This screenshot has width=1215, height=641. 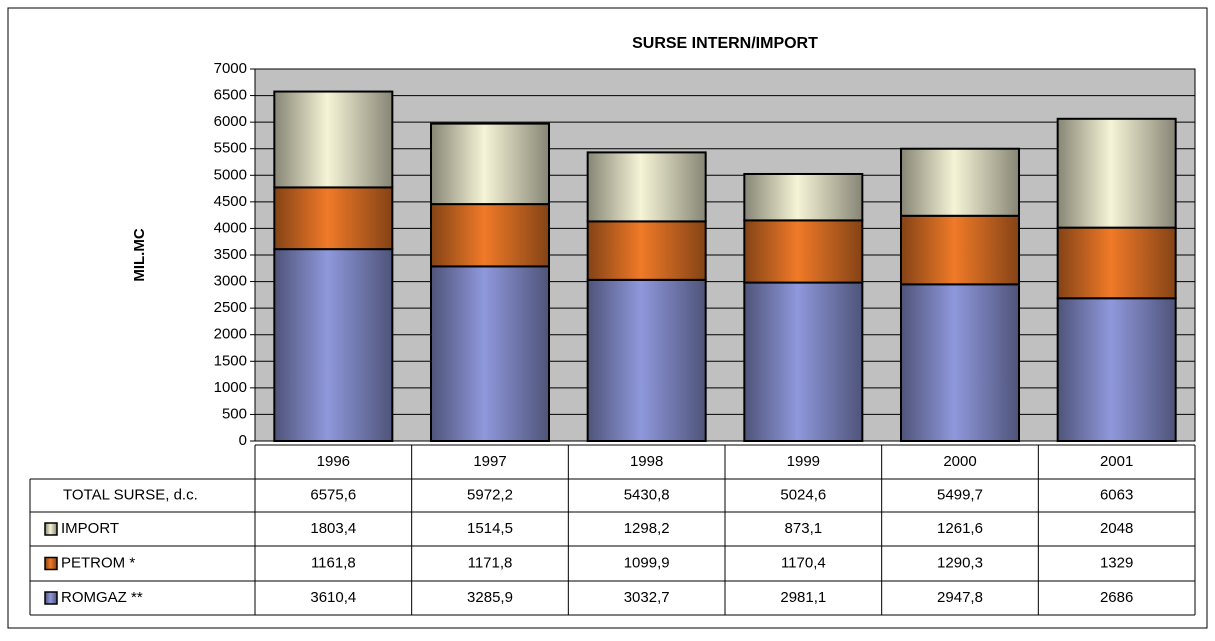 What do you see at coordinates (234, 413) in the screenshot?
I see `y-tick-label: 500` at bounding box center [234, 413].